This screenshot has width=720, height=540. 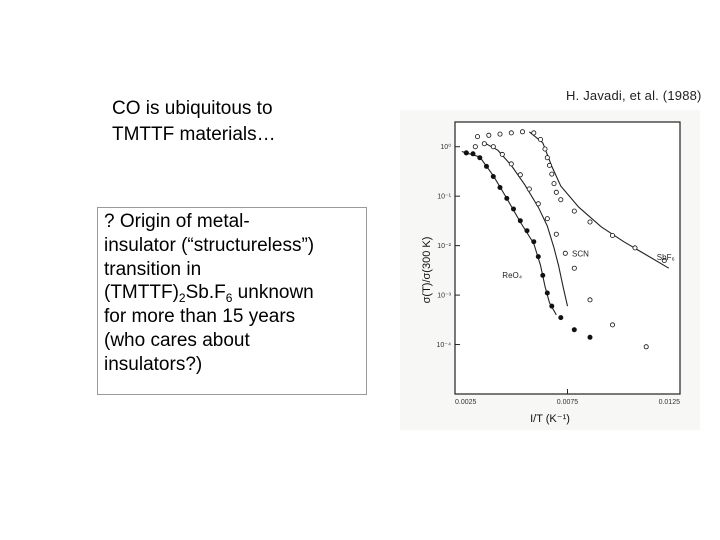 What do you see at coordinates (466, 402) in the screenshot?
I see `x-tick-label: 0.0025` at bounding box center [466, 402].